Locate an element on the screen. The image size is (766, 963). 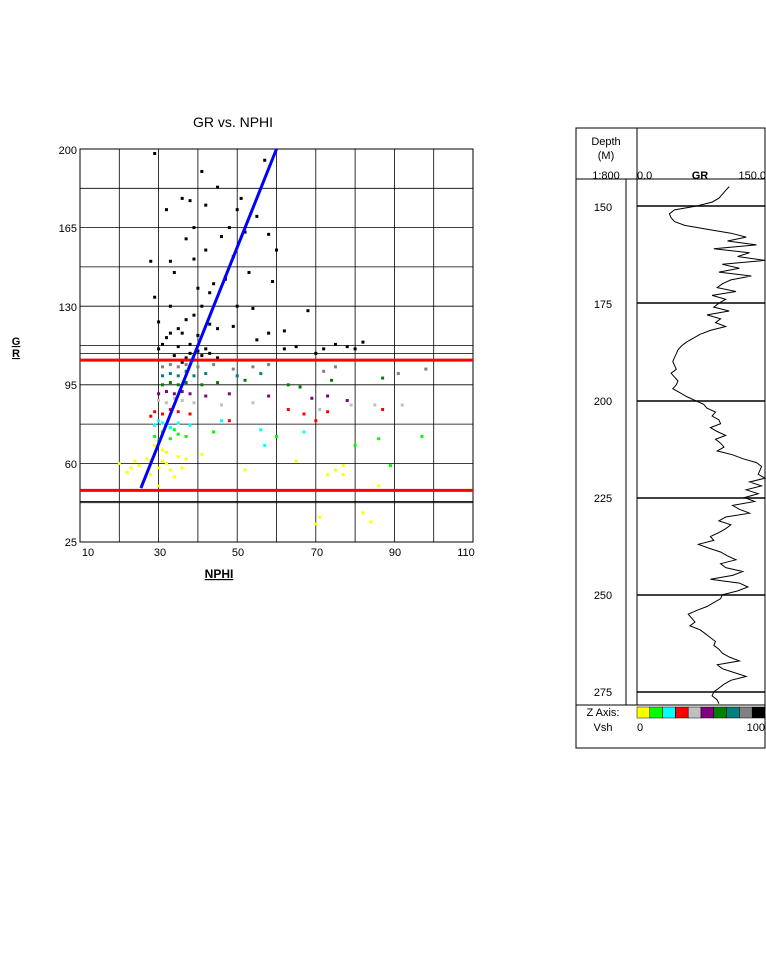
x-tick-label: 110 is located at coordinates (466, 553).